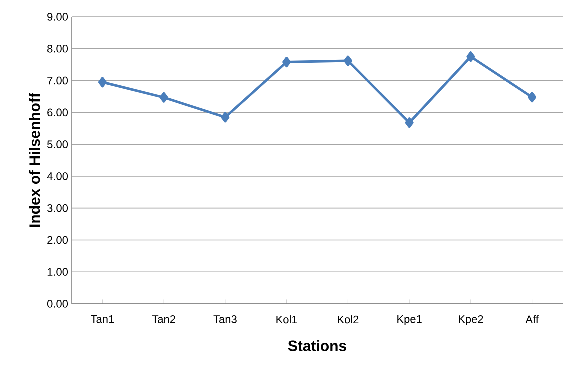 The width and height of the screenshot is (569, 370). Describe the element at coordinates (102, 320) in the screenshot. I see `x-tick-label: Tan1` at that location.